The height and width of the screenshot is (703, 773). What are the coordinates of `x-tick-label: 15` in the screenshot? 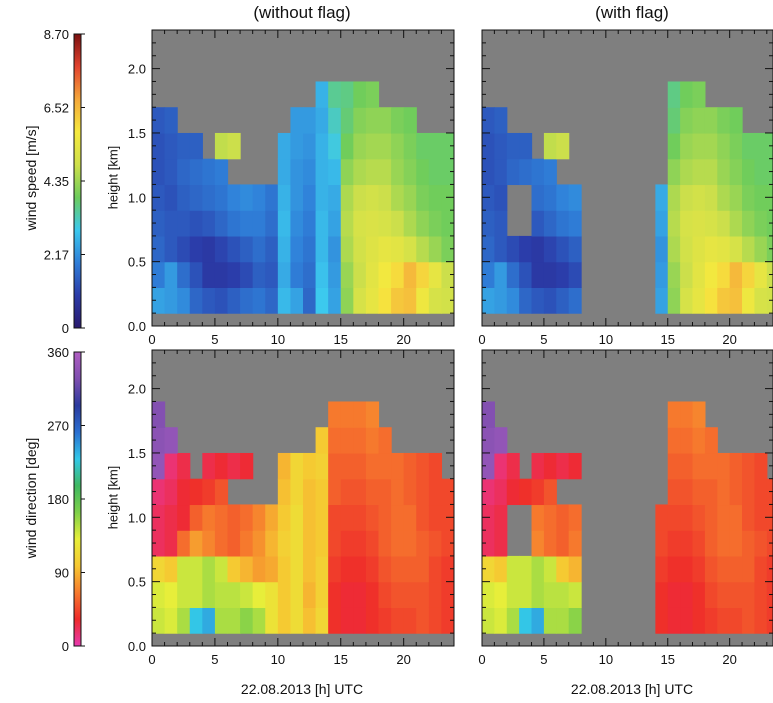 It's located at (341, 659).